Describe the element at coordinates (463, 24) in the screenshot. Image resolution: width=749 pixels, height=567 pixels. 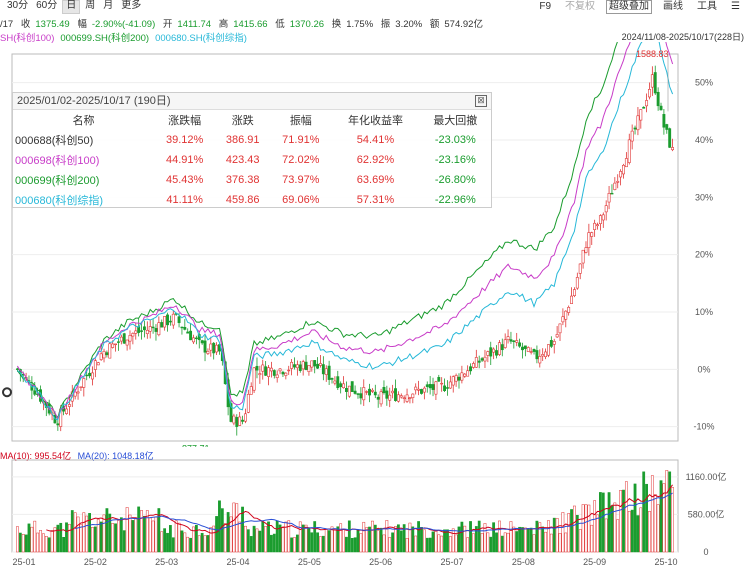
I see `quote-amount: 574.92亿` at that location.